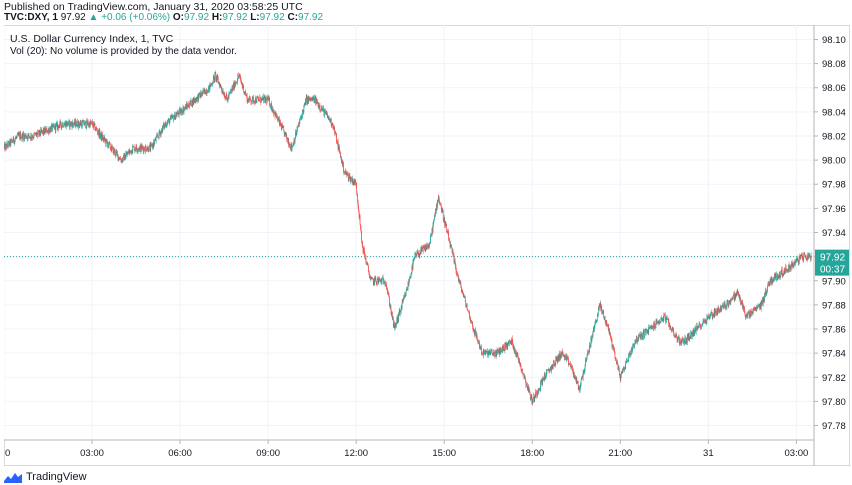 Image resolution: width=852 pixels, height=485 pixels. Describe the element at coordinates (834, 136) in the screenshot. I see `price-tick-label: 98.02` at that location.